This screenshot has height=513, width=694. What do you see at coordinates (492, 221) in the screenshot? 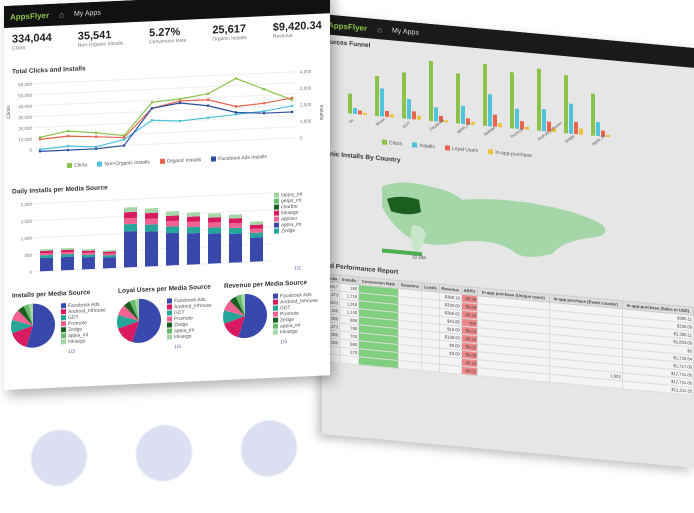
I see `world-map` at bounding box center [492, 221].